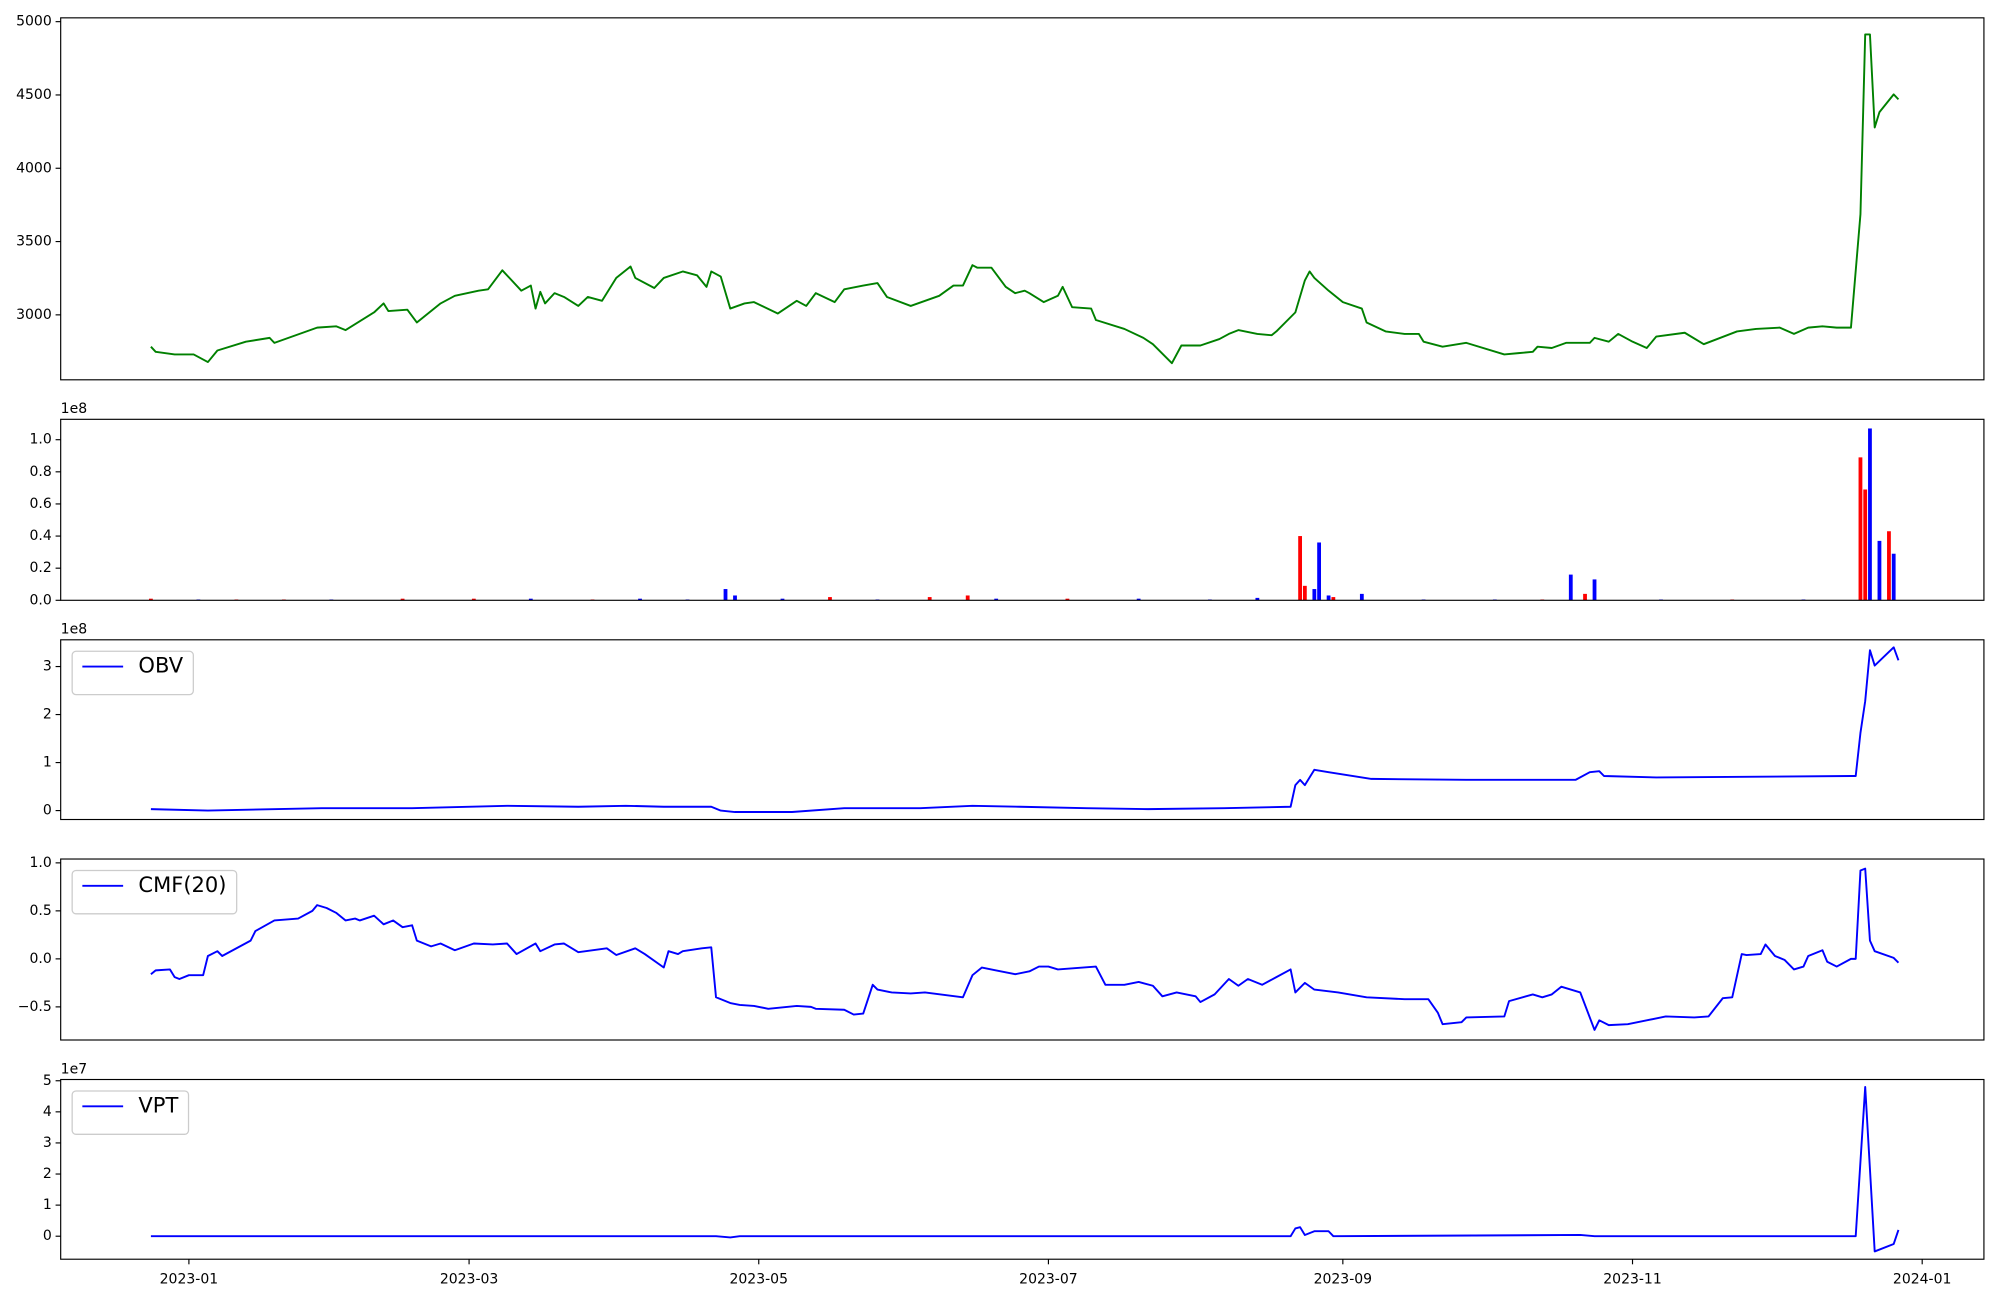 The image size is (2000, 1300). I want to click on x-tick-label: 2023-05, so click(758, 1280).